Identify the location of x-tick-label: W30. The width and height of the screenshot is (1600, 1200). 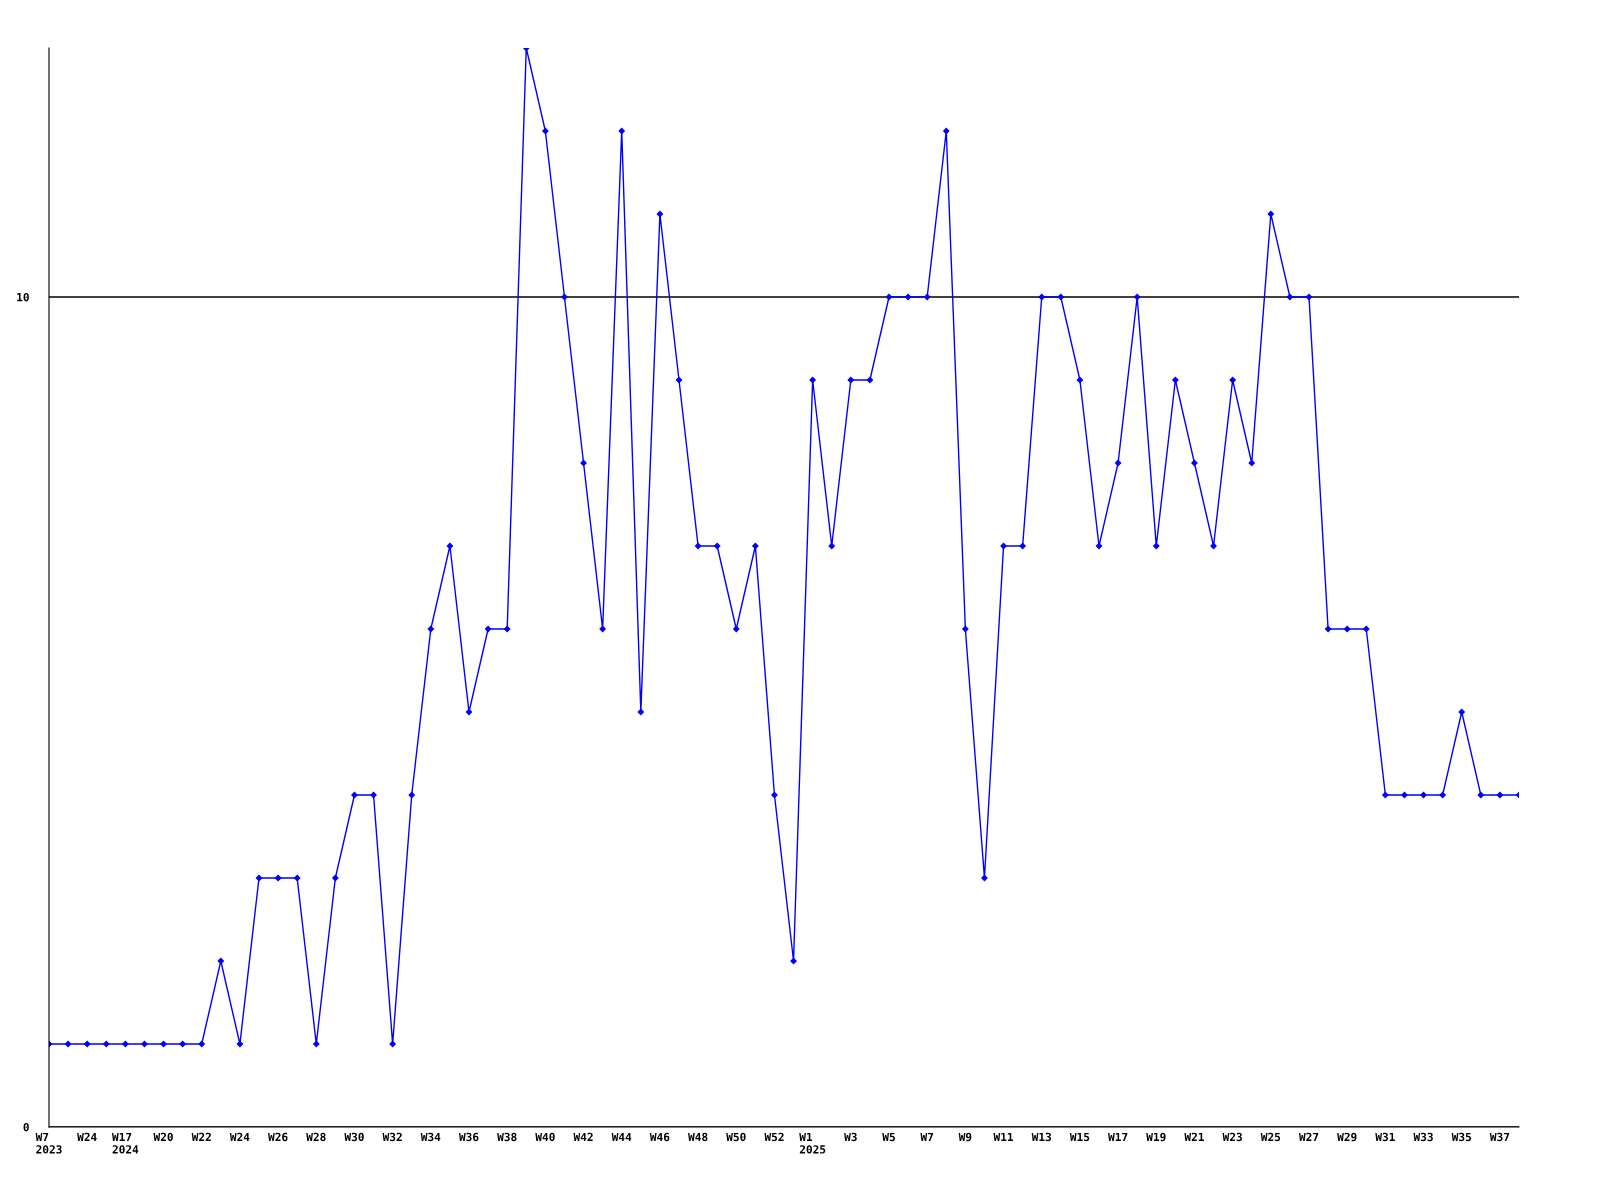
(354, 1137).